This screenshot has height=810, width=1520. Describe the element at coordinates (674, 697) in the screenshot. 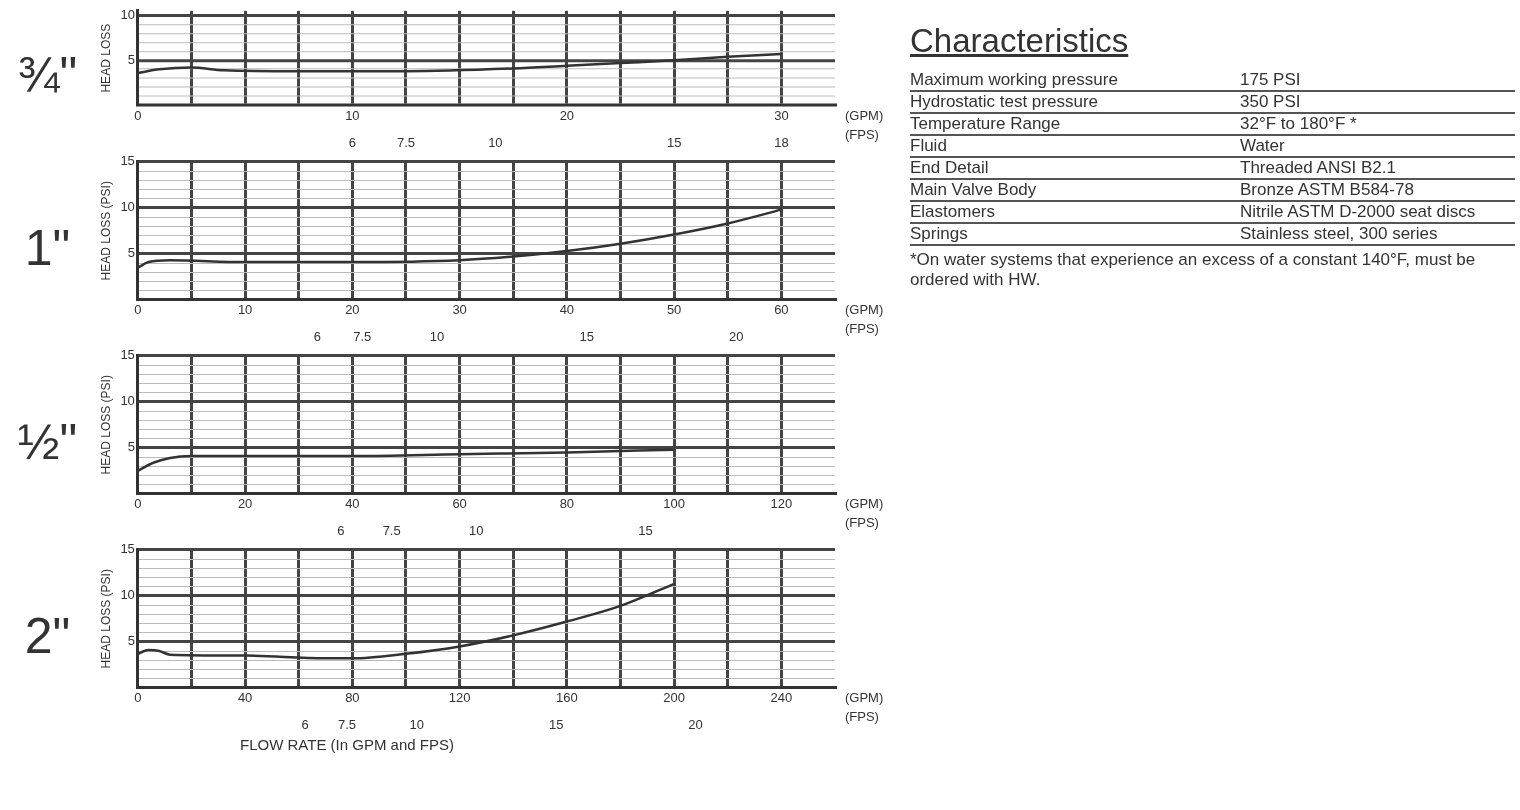

I see `x-tick-label: 200` at that location.